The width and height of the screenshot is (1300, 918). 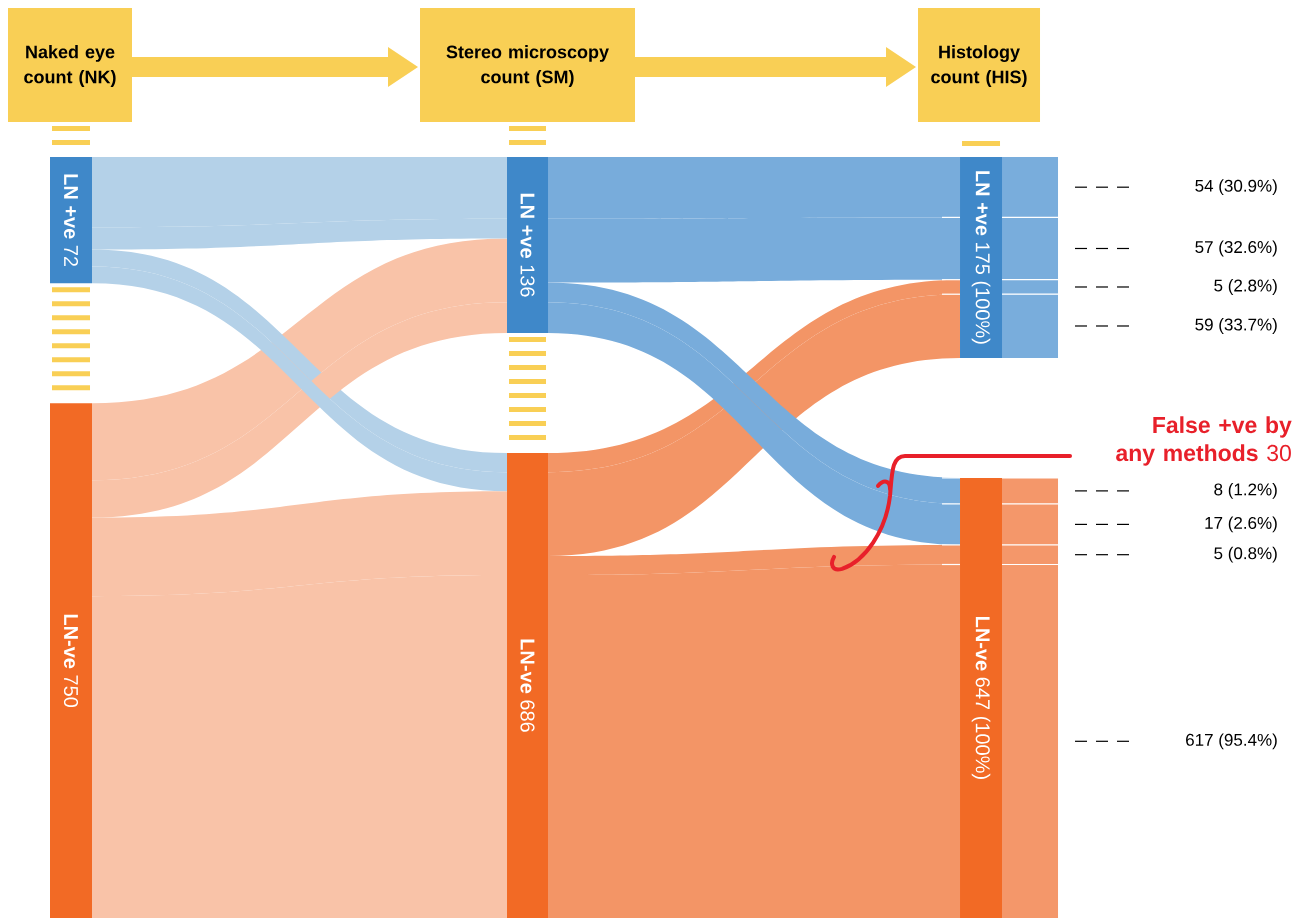 What do you see at coordinates (527, 66) in the screenshot?
I see `category-label: Stereo microscopy count (SM)` at bounding box center [527, 66].